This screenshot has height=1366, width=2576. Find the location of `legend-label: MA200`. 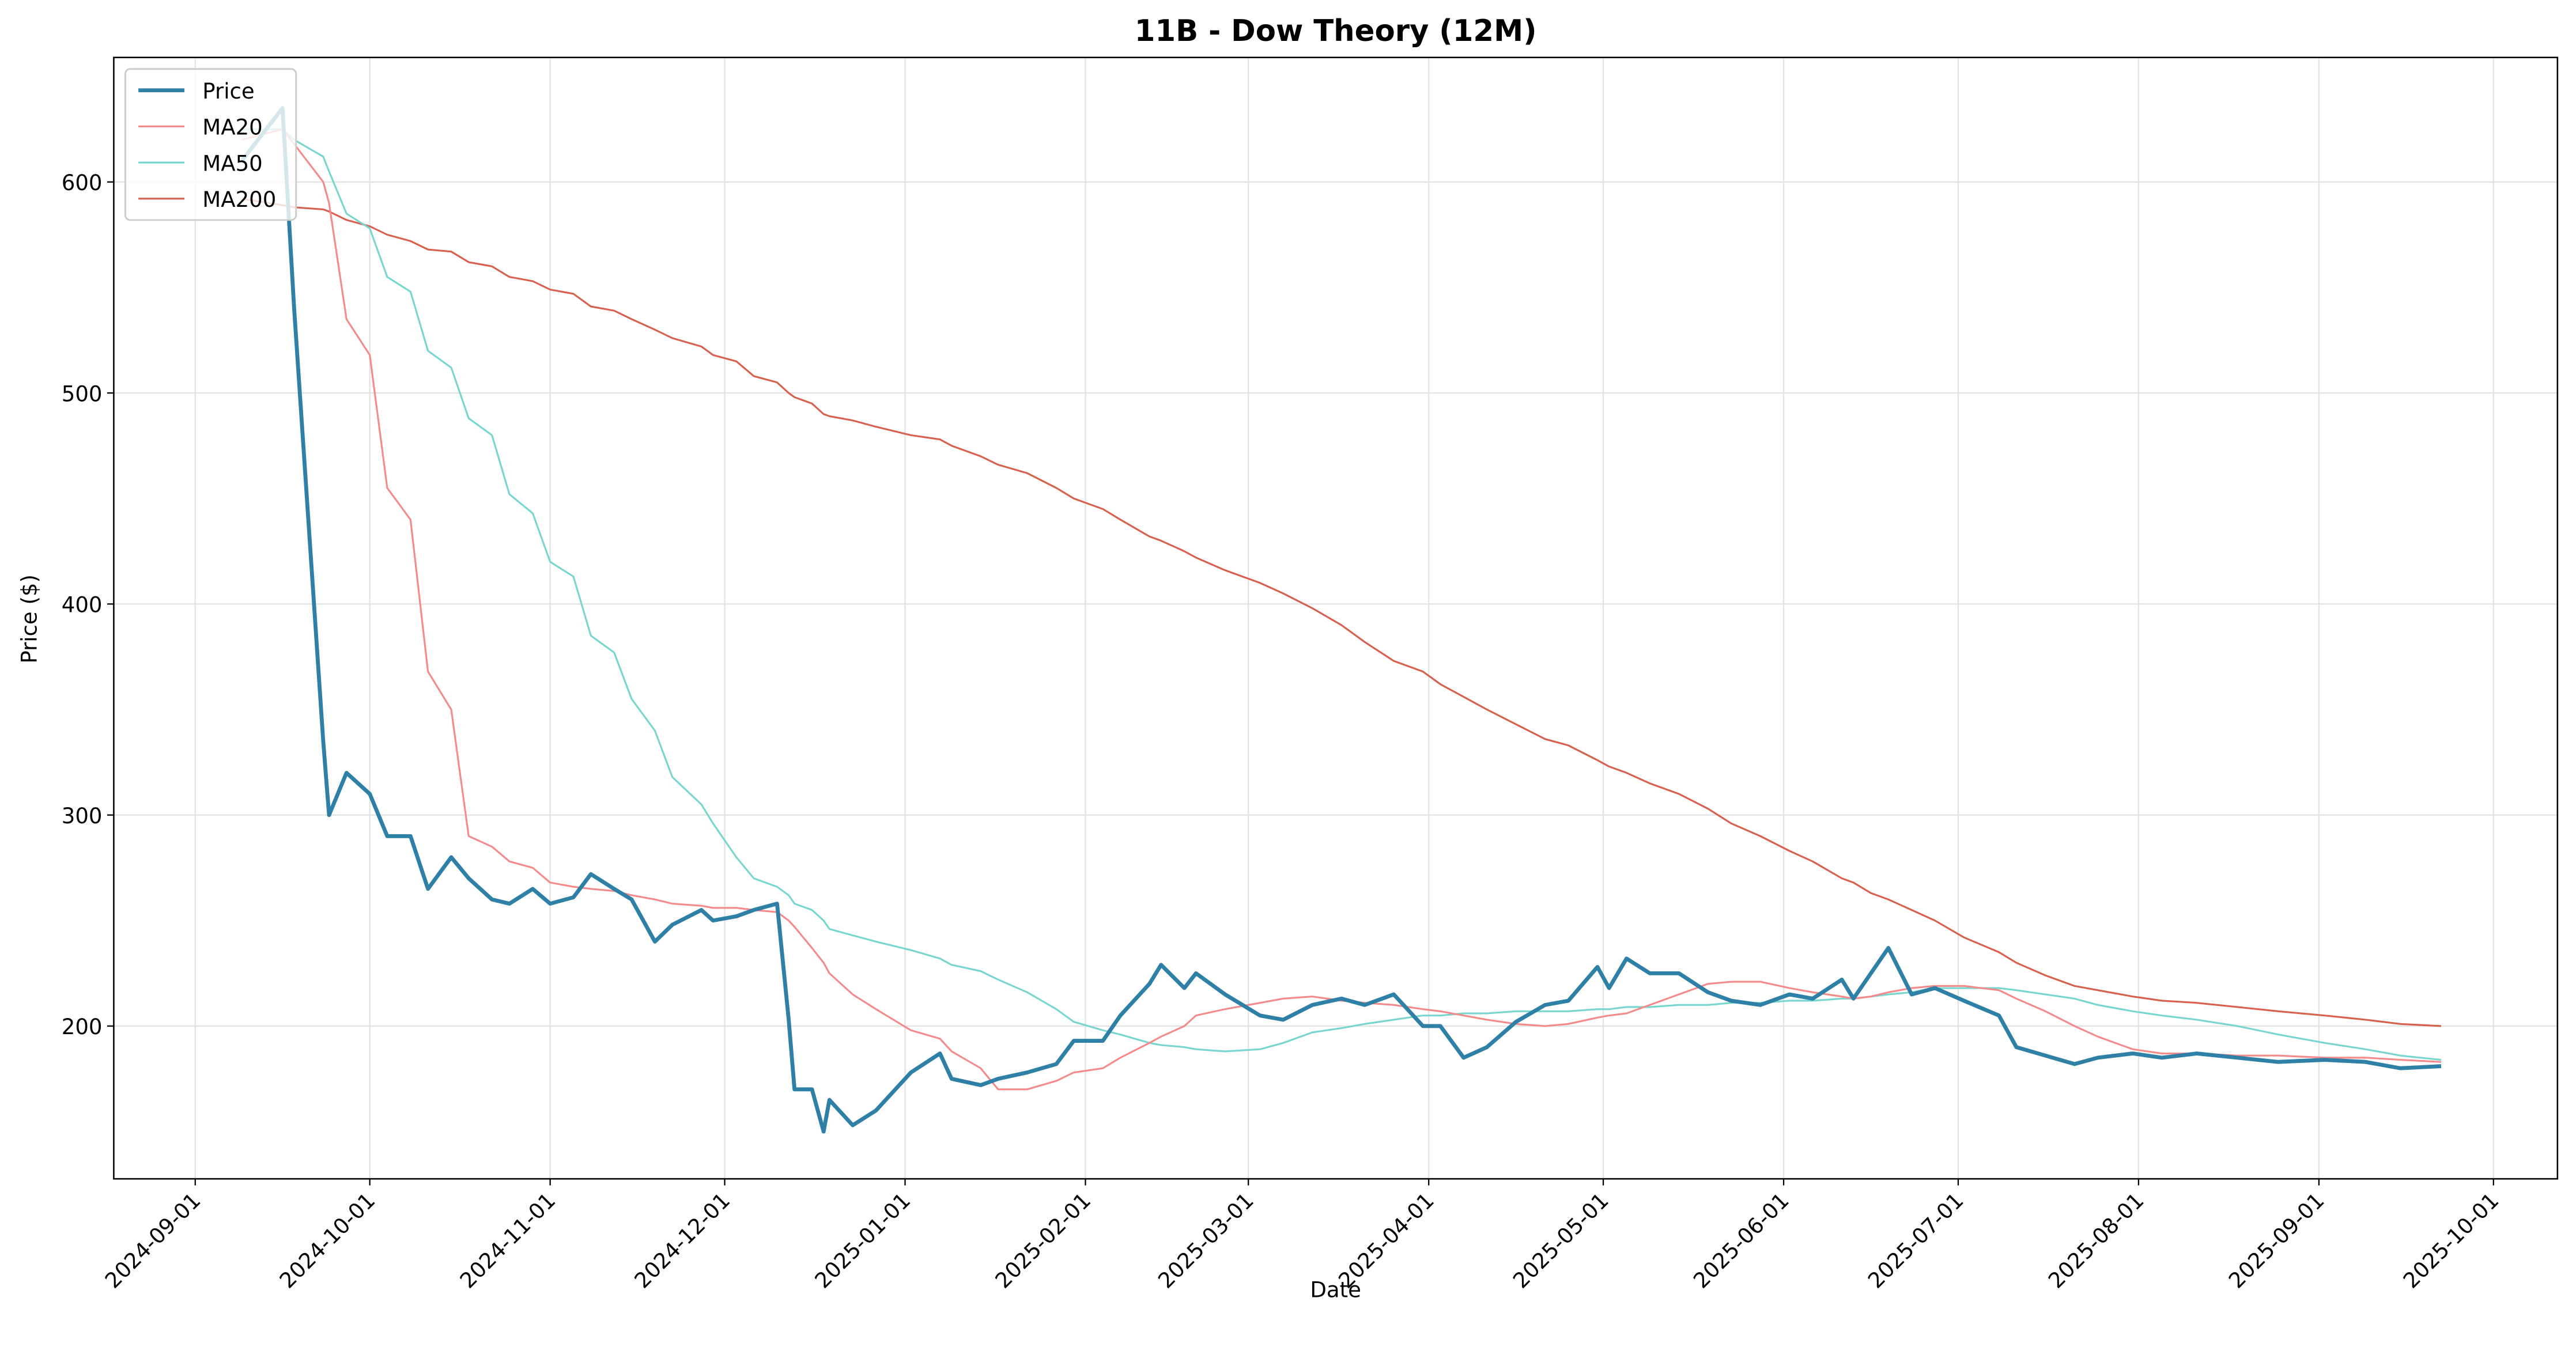

legend-label: MA200 is located at coordinates (239, 199).